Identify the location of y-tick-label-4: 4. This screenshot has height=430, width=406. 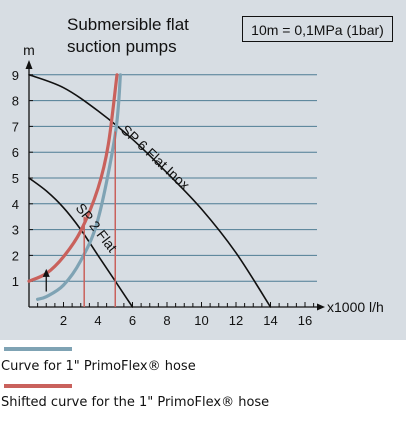
(15, 204).